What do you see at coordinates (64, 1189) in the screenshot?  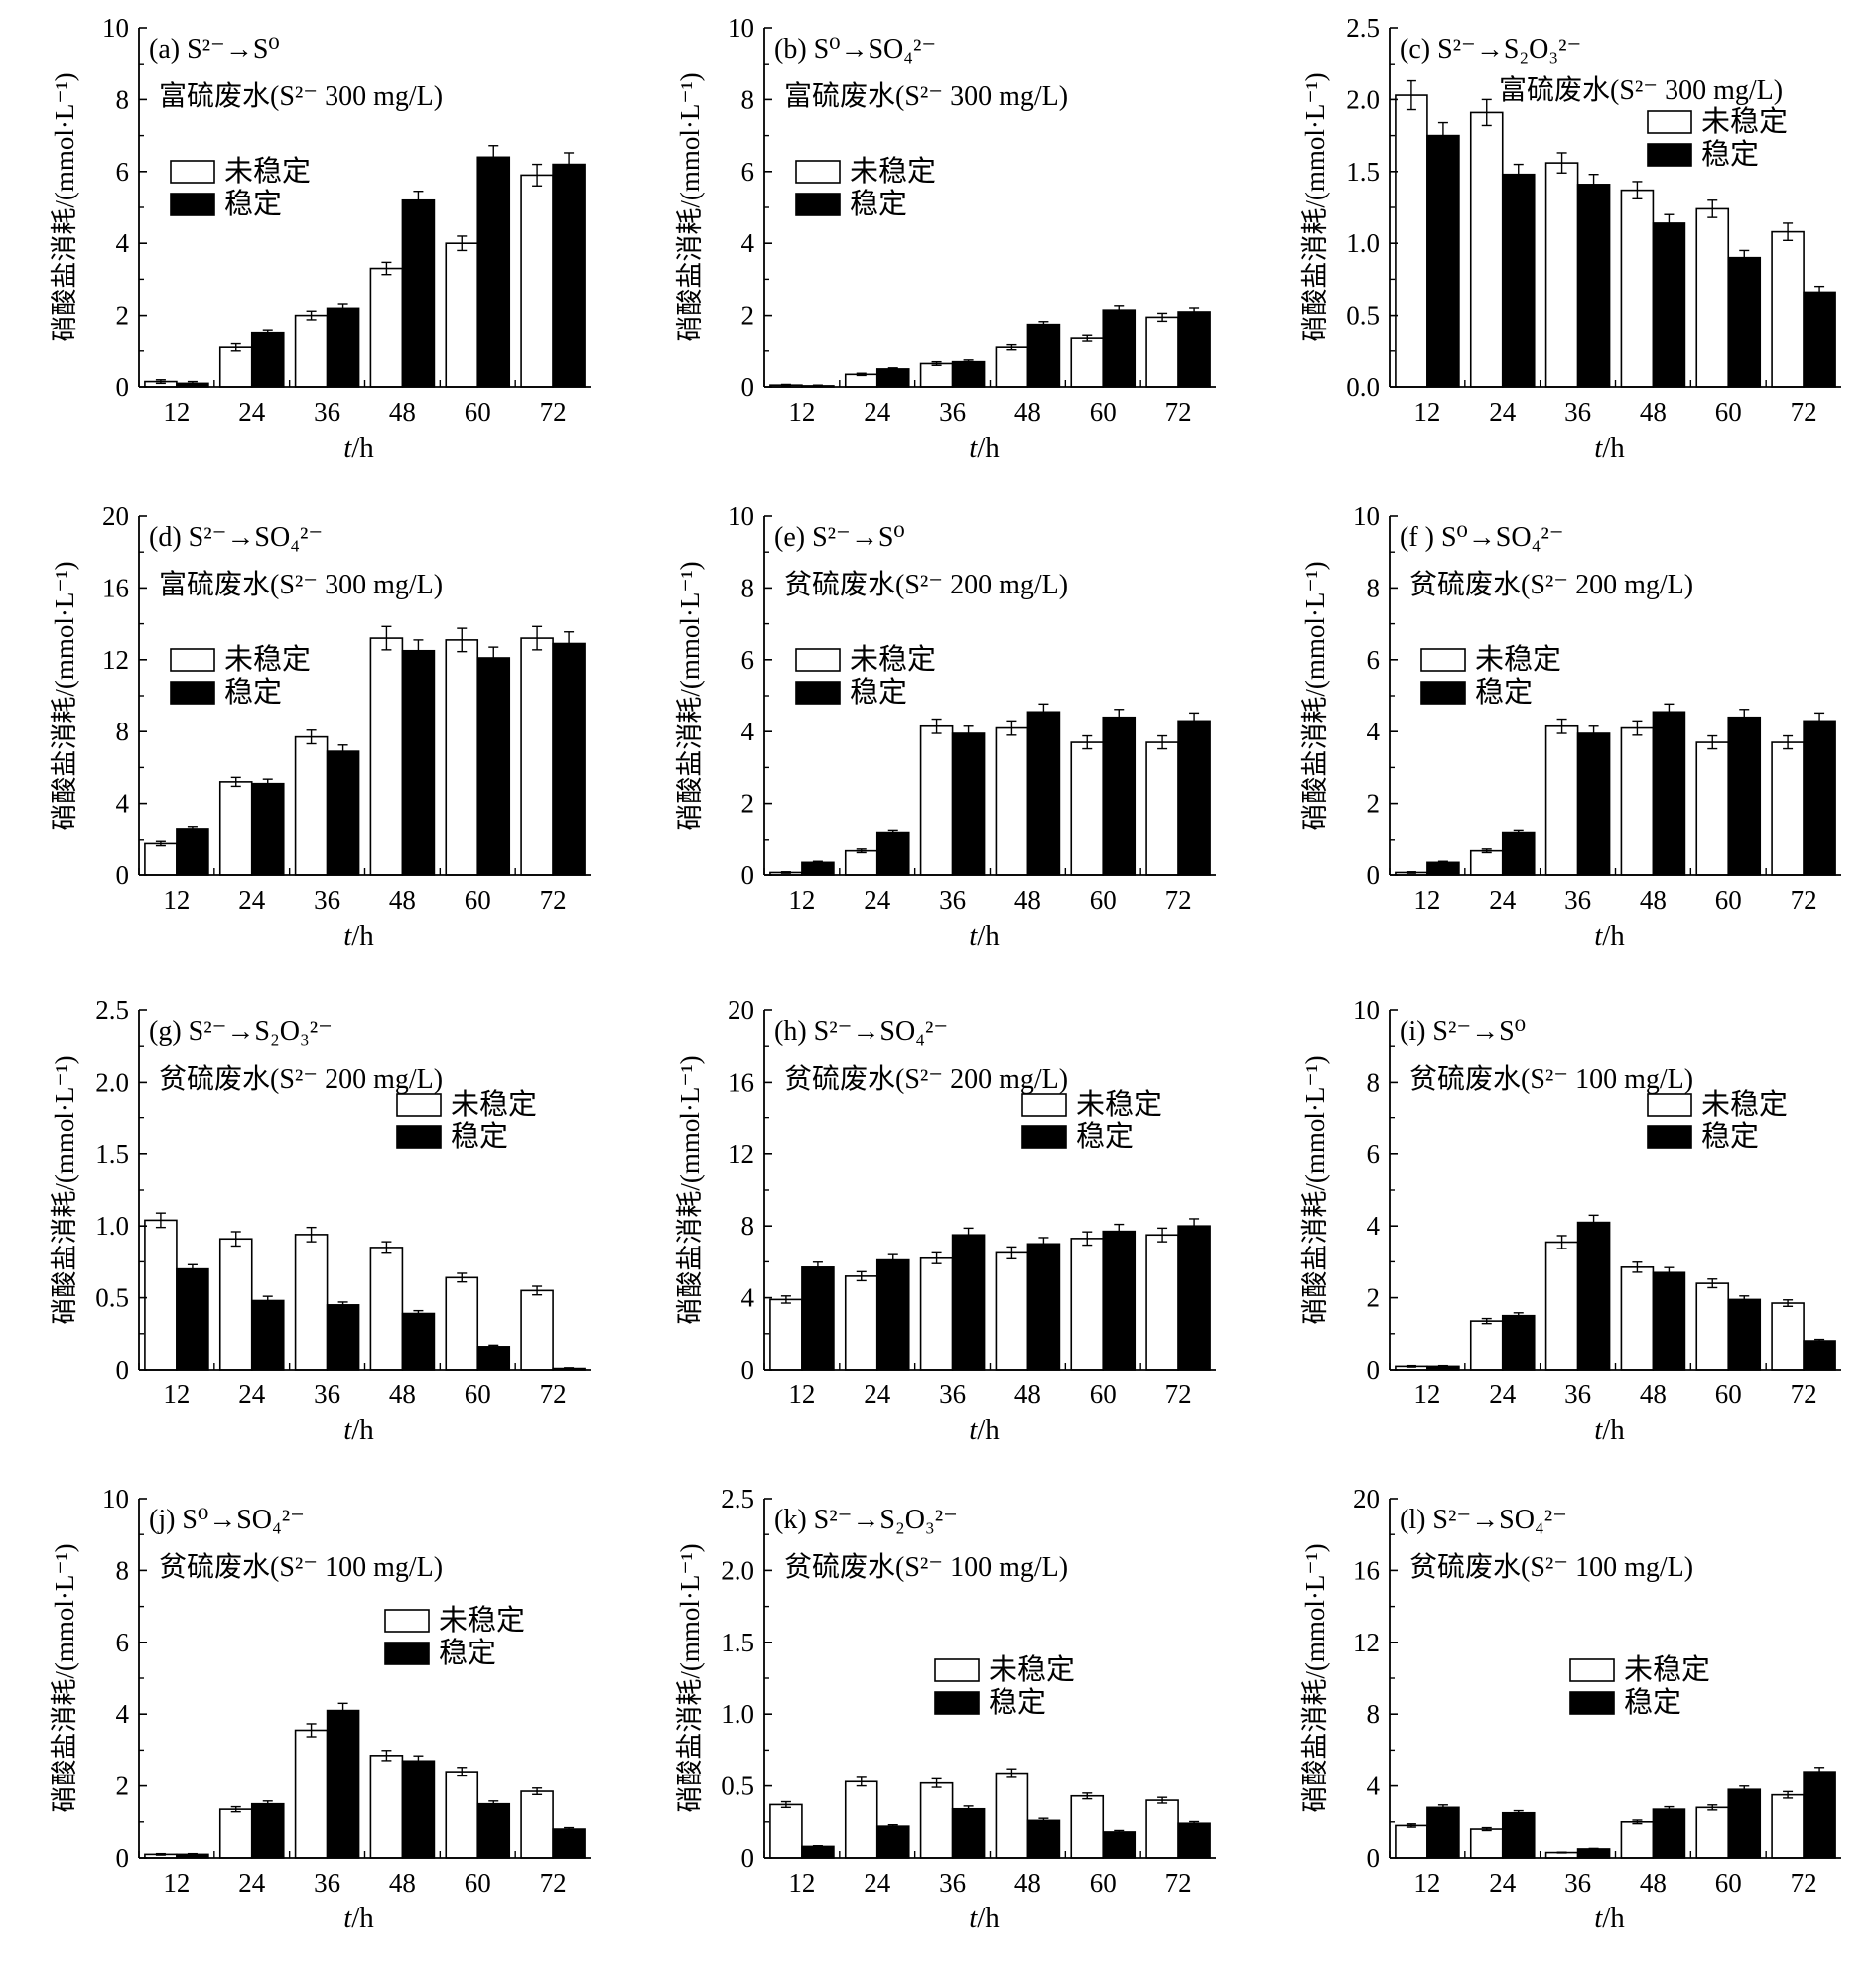 I see `y-axis-label-g: 硝酸盐消耗/(mmol·L⁻¹)` at bounding box center [64, 1189].